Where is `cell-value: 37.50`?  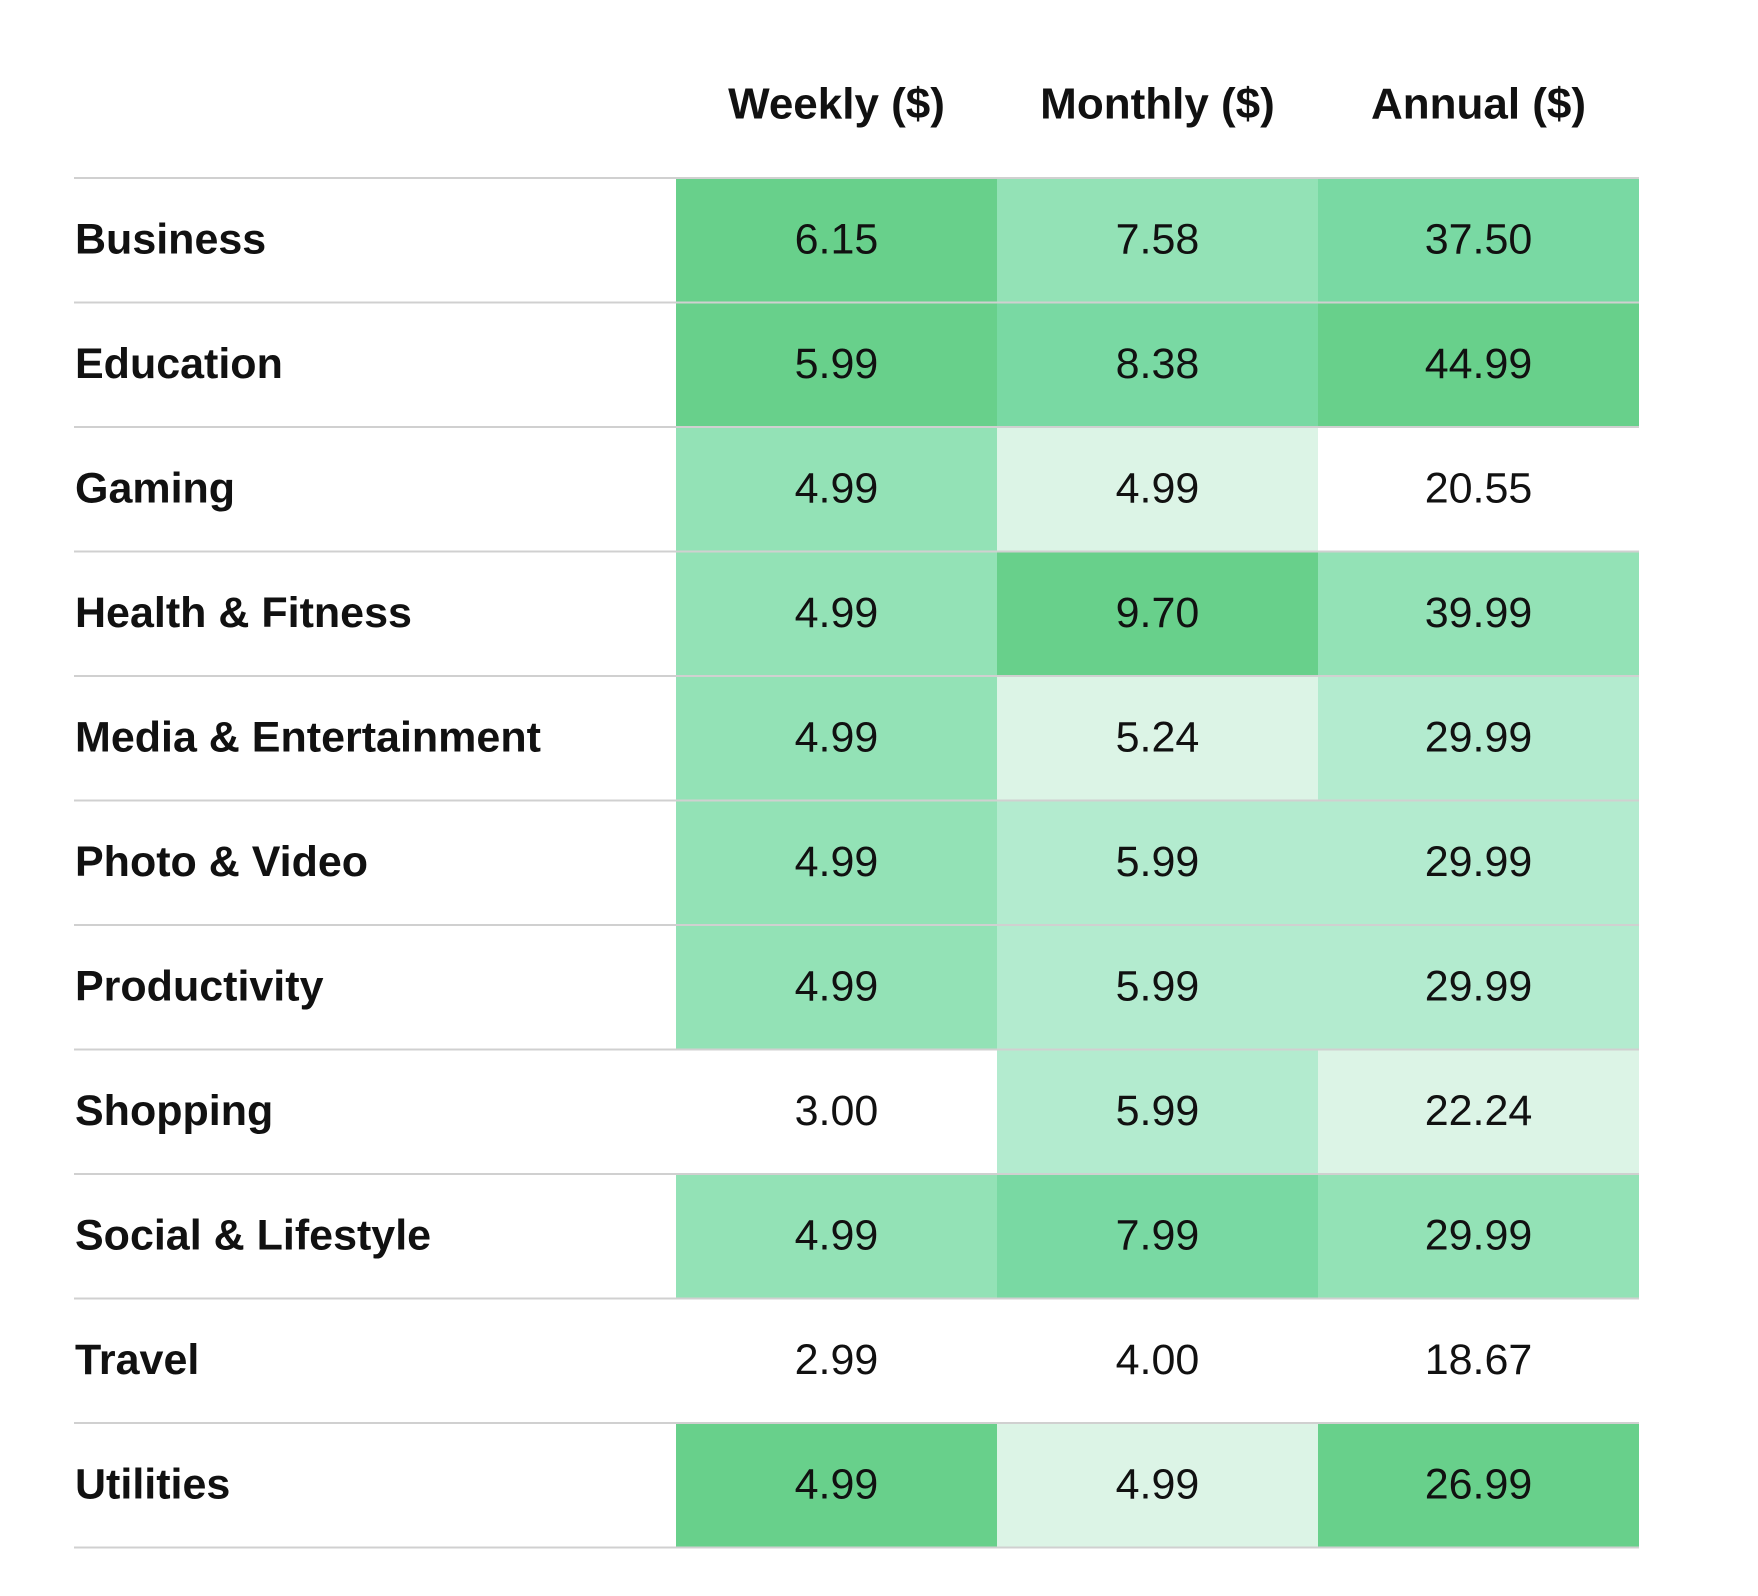
cell-value: 37.50 is located at coordinates (1479, 240).